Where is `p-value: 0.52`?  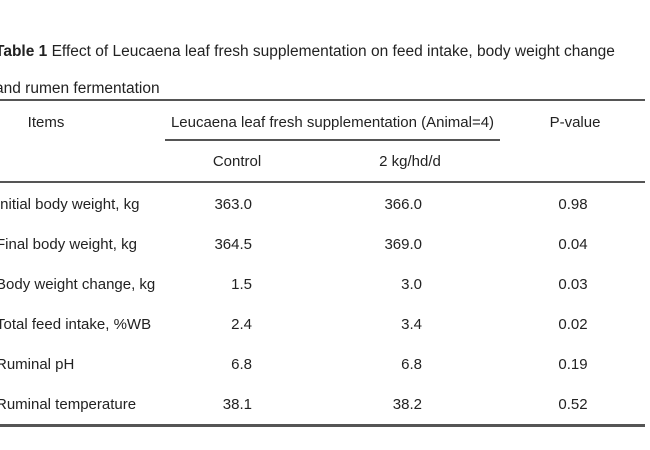 p-value: 0.52 is located at coordinates (573, 404).